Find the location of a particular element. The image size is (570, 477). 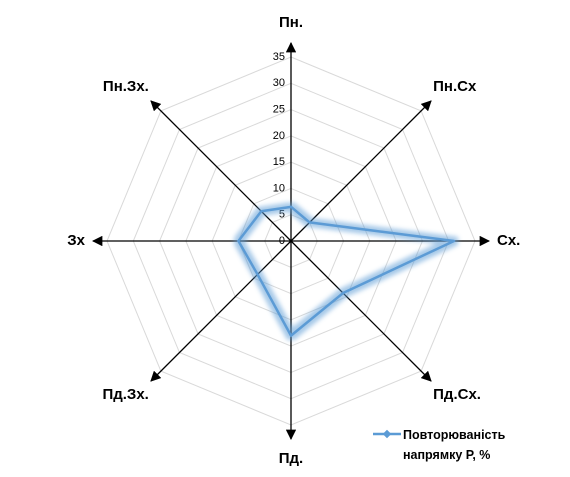

category-label: Пн.Зх. is located at coordinates (126, 86).